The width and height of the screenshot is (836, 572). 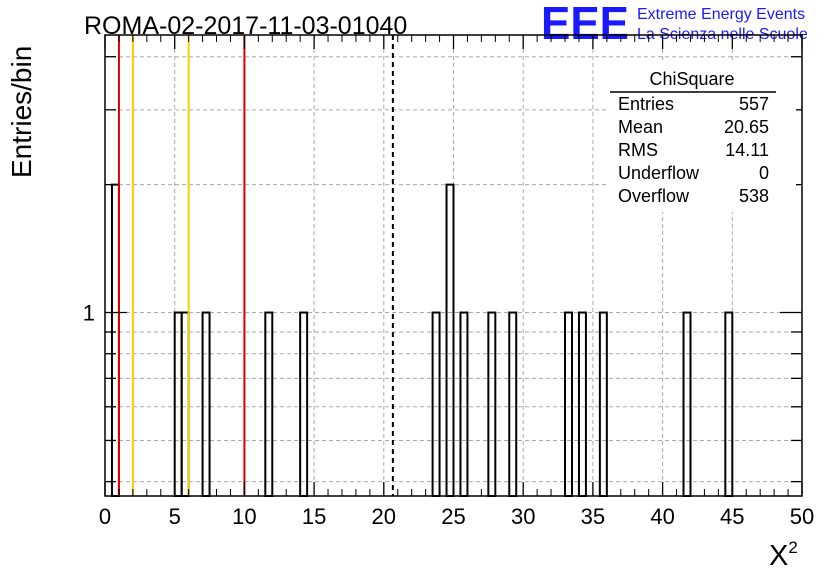 What do you see at coordinates (721, 14) in the screenshot?
I see `logo-line1: Extreme Energy Events` at bounding box center [721, 14].